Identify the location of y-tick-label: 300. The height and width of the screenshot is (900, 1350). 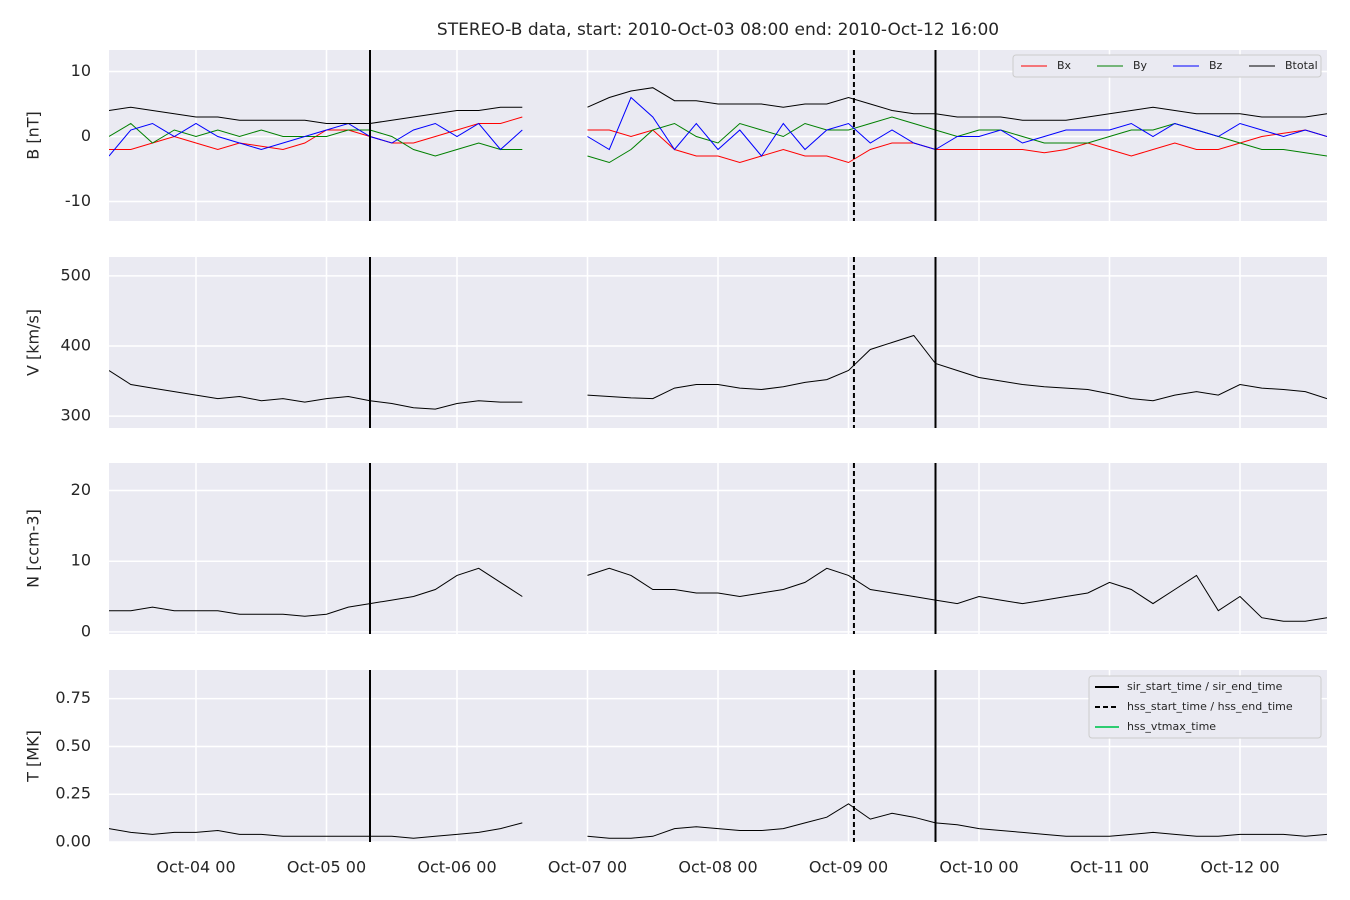
(75, 415).